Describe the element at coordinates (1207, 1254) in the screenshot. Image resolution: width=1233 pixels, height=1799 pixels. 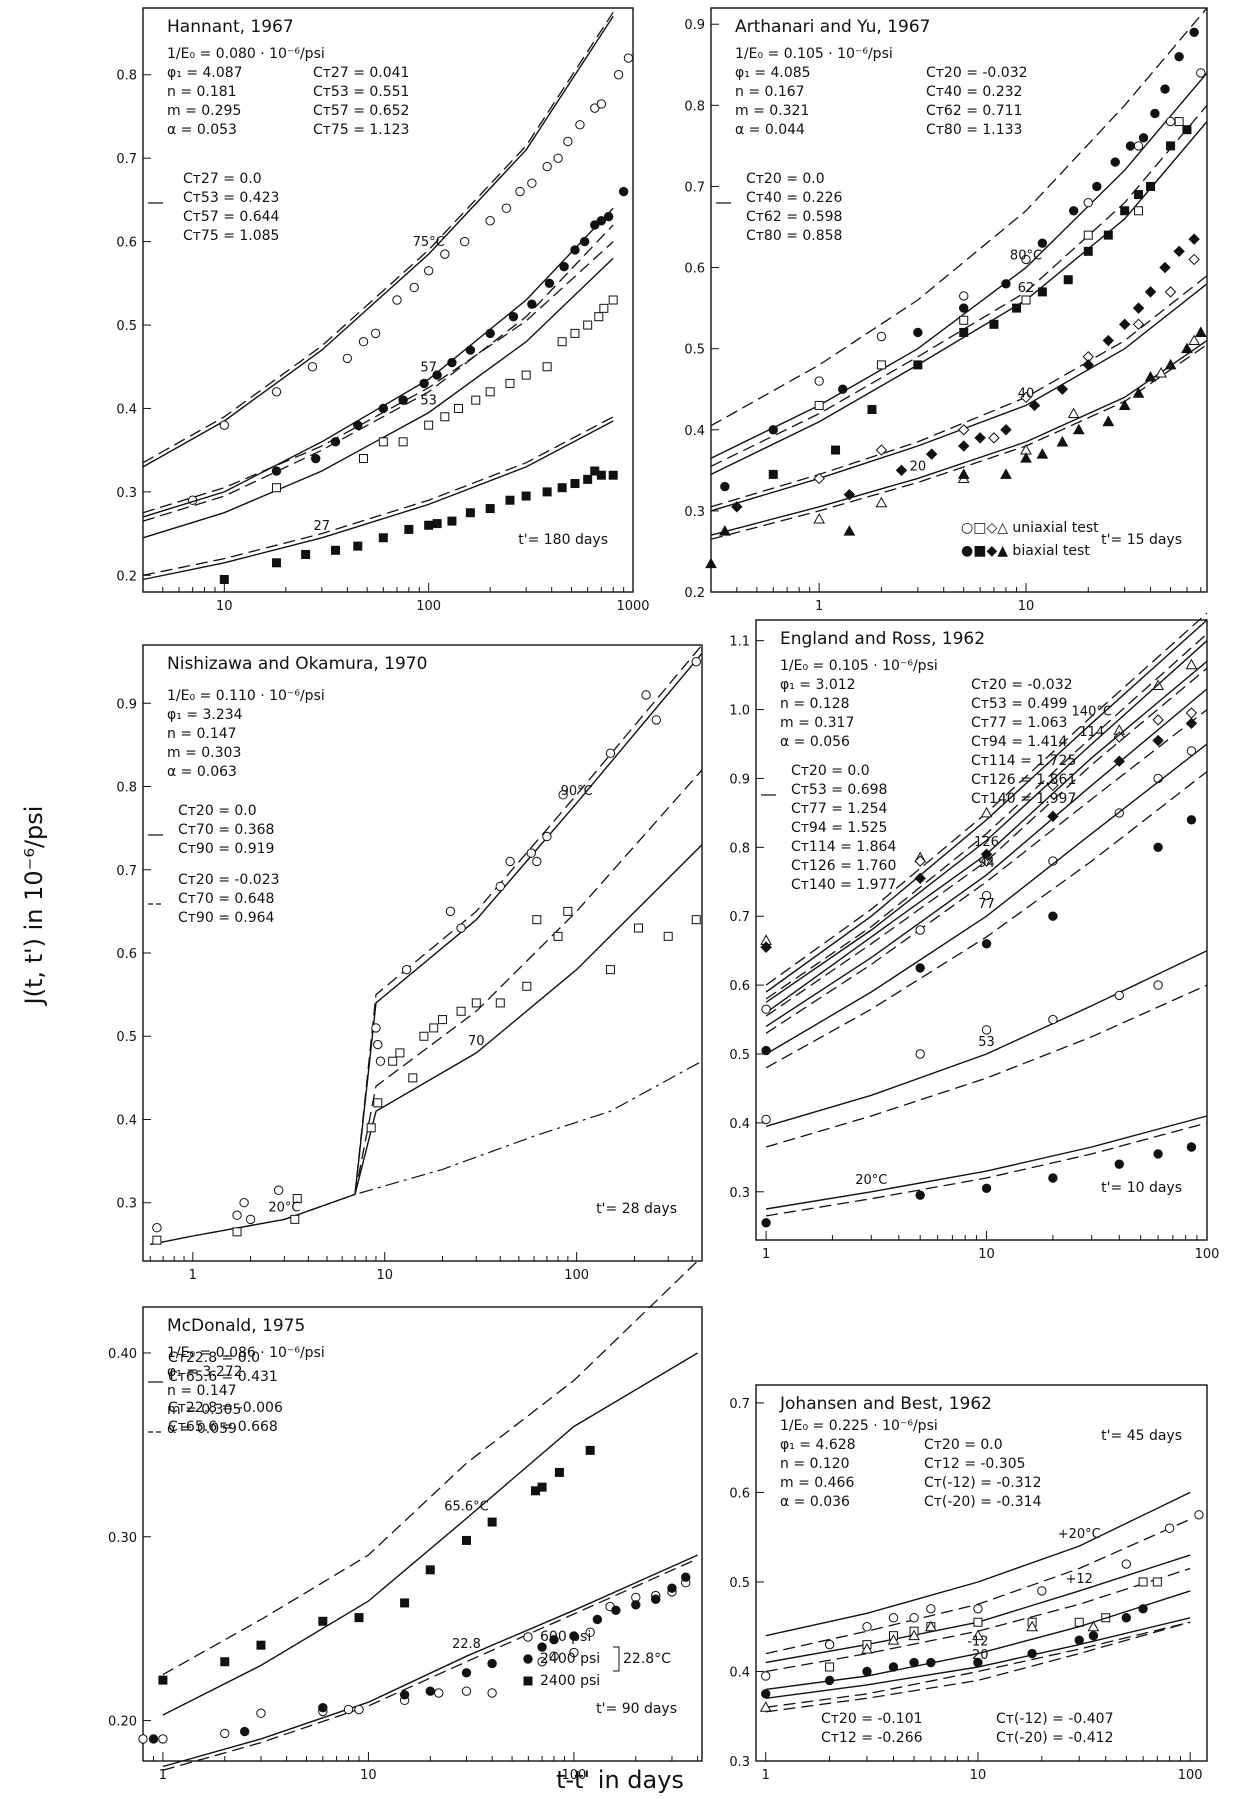
I see `x-tick-label: 100` at that location.